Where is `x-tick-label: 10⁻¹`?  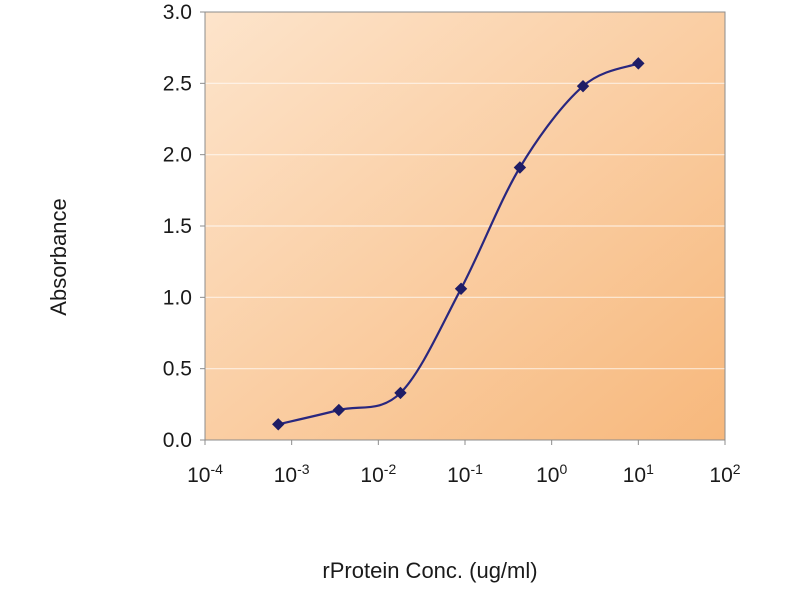 x-tick-label: 10⁻¹ is located at coordinates (465, 474).